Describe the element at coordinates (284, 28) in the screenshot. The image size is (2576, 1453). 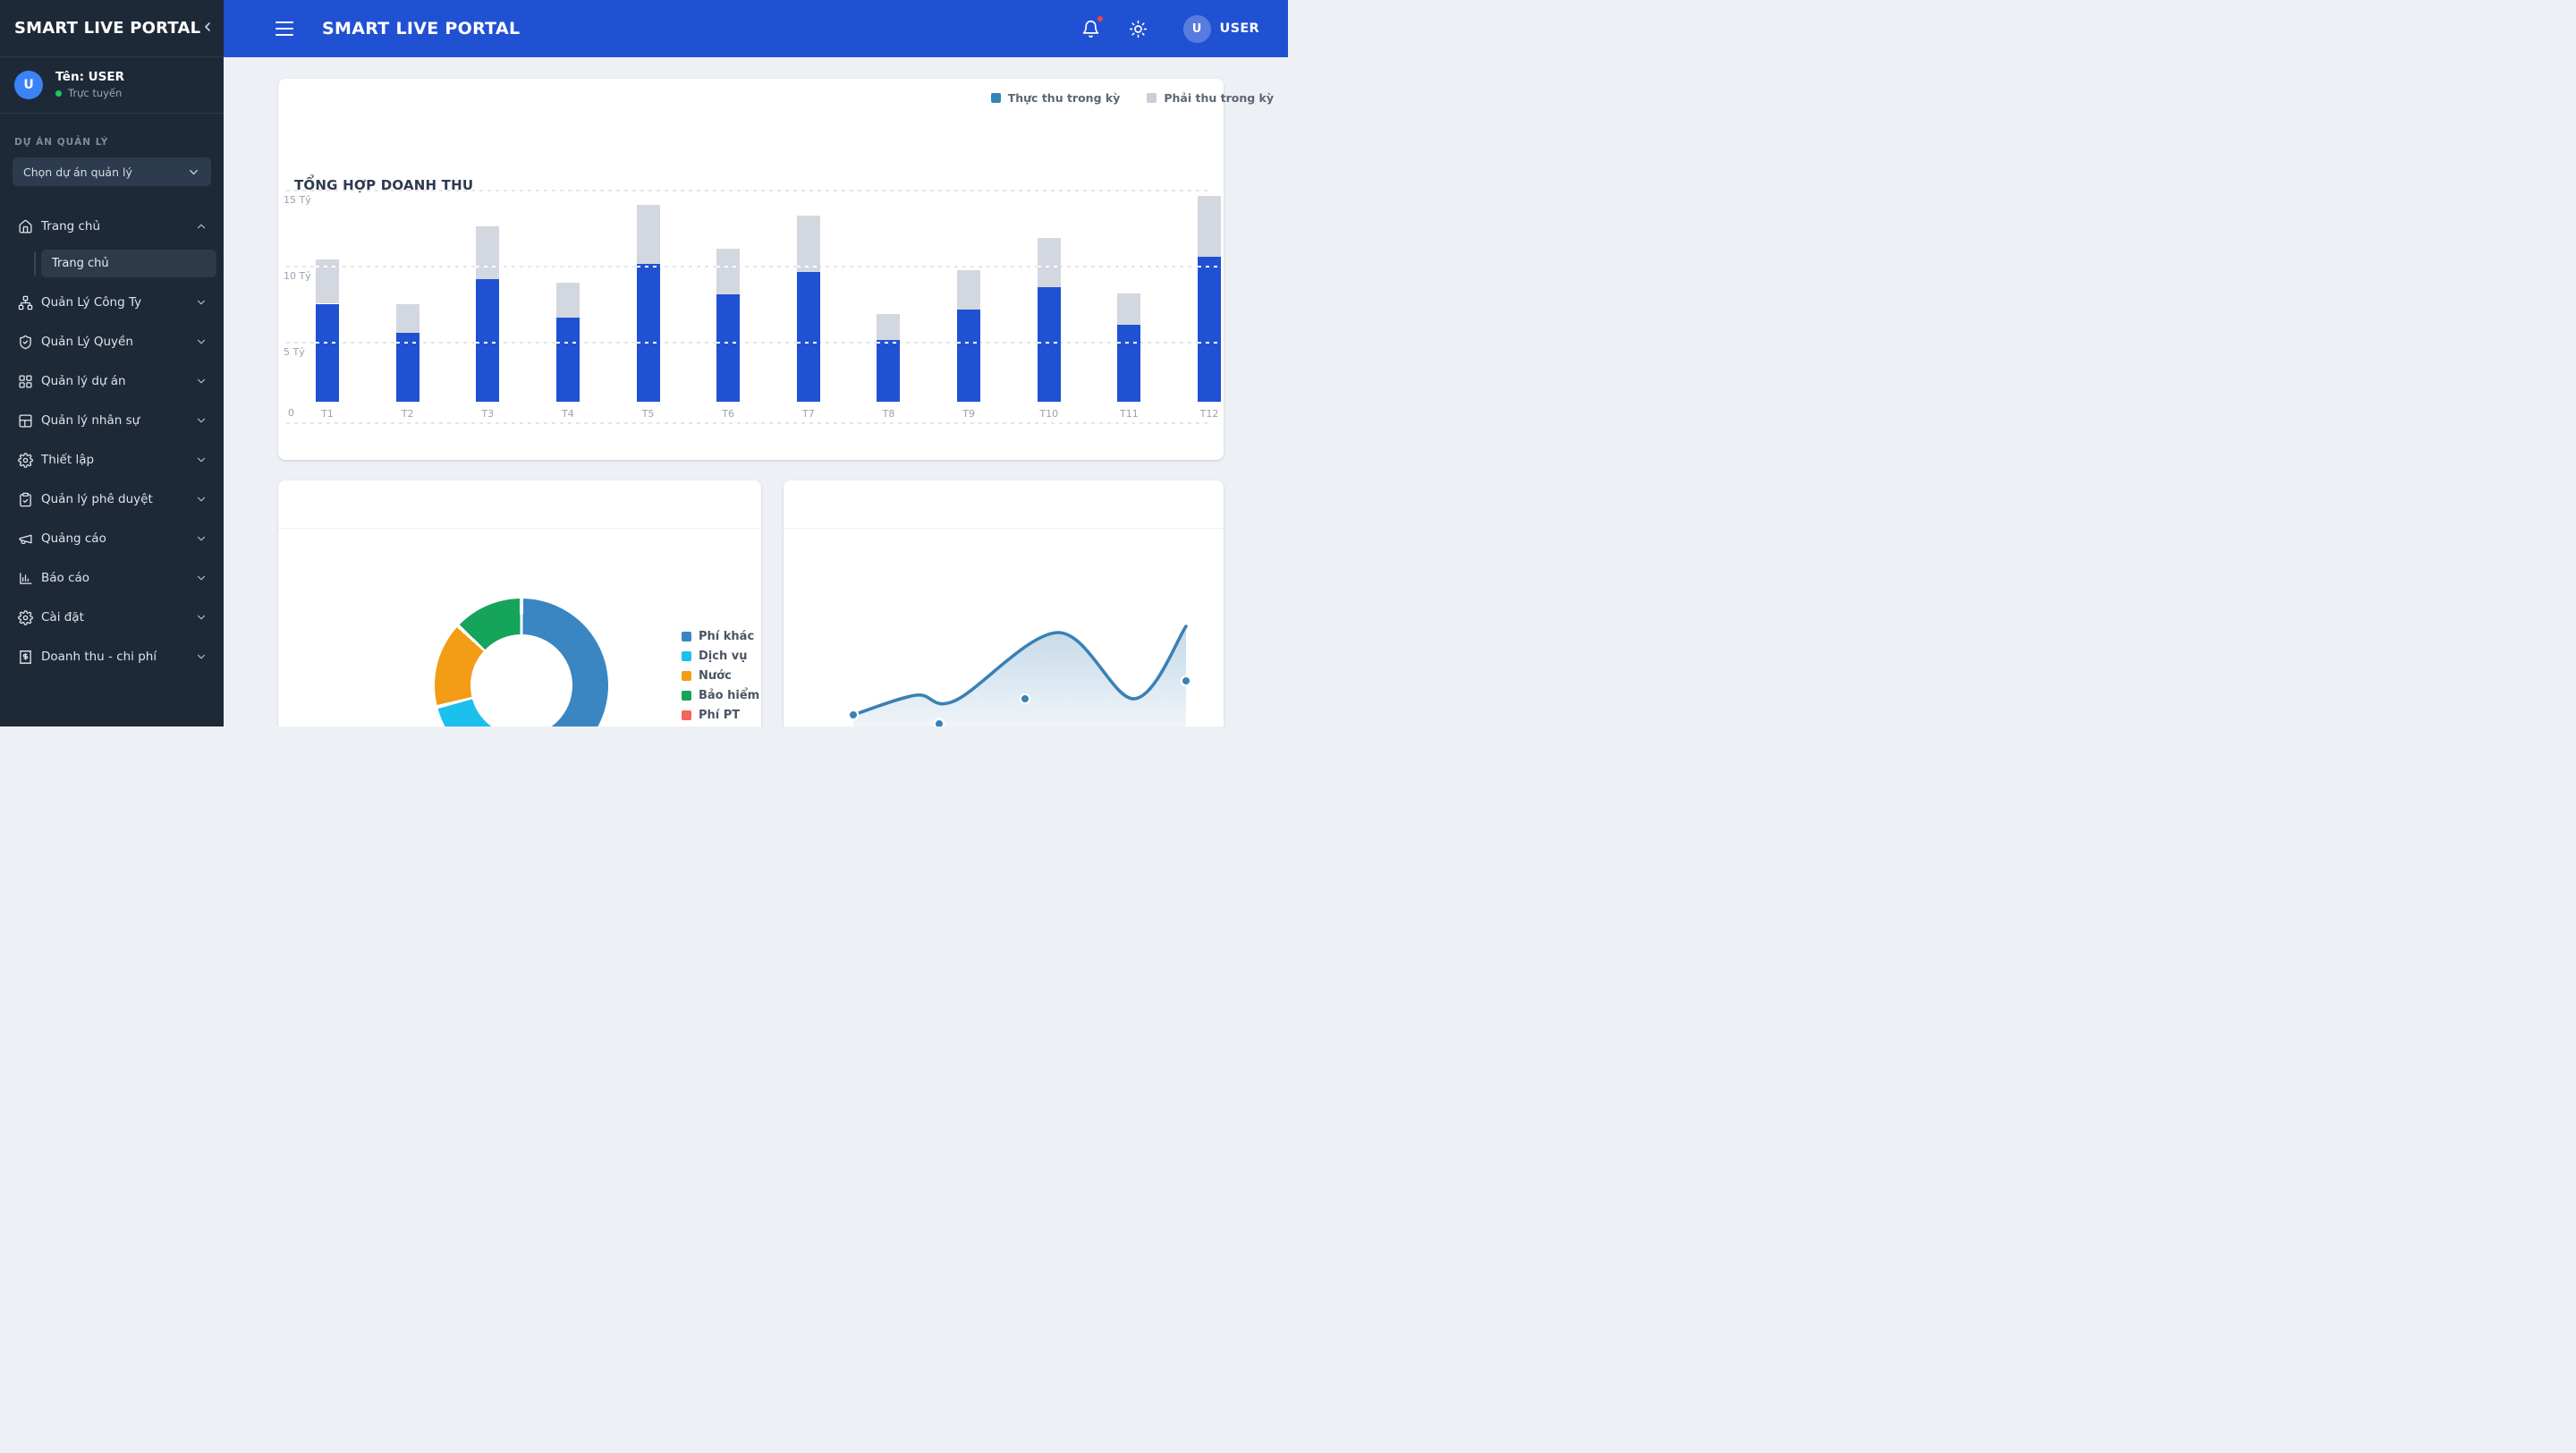
I see `menu-toggle-button` at that location.